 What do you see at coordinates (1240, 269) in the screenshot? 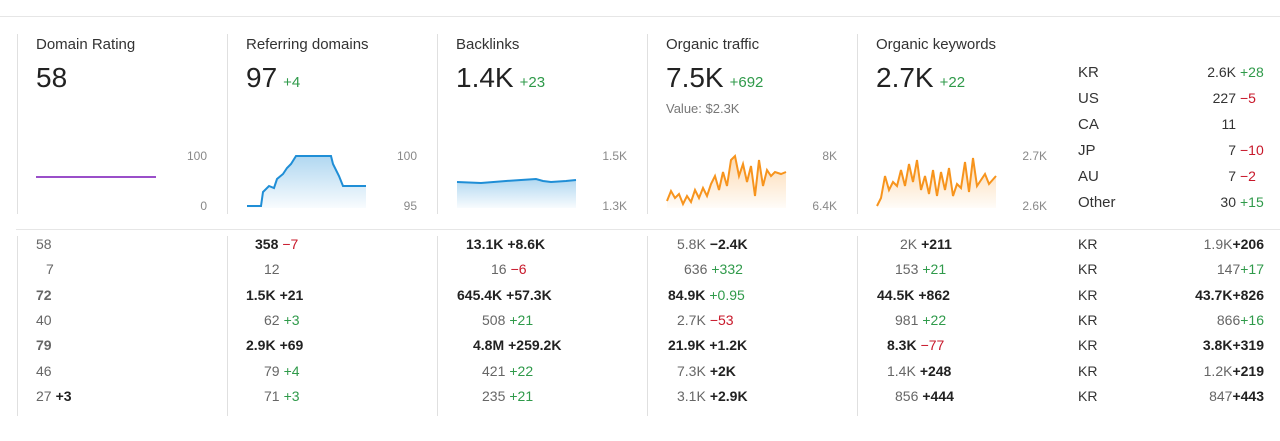
I see `table-cell: 147+17` at bounding box center [1240, 269].